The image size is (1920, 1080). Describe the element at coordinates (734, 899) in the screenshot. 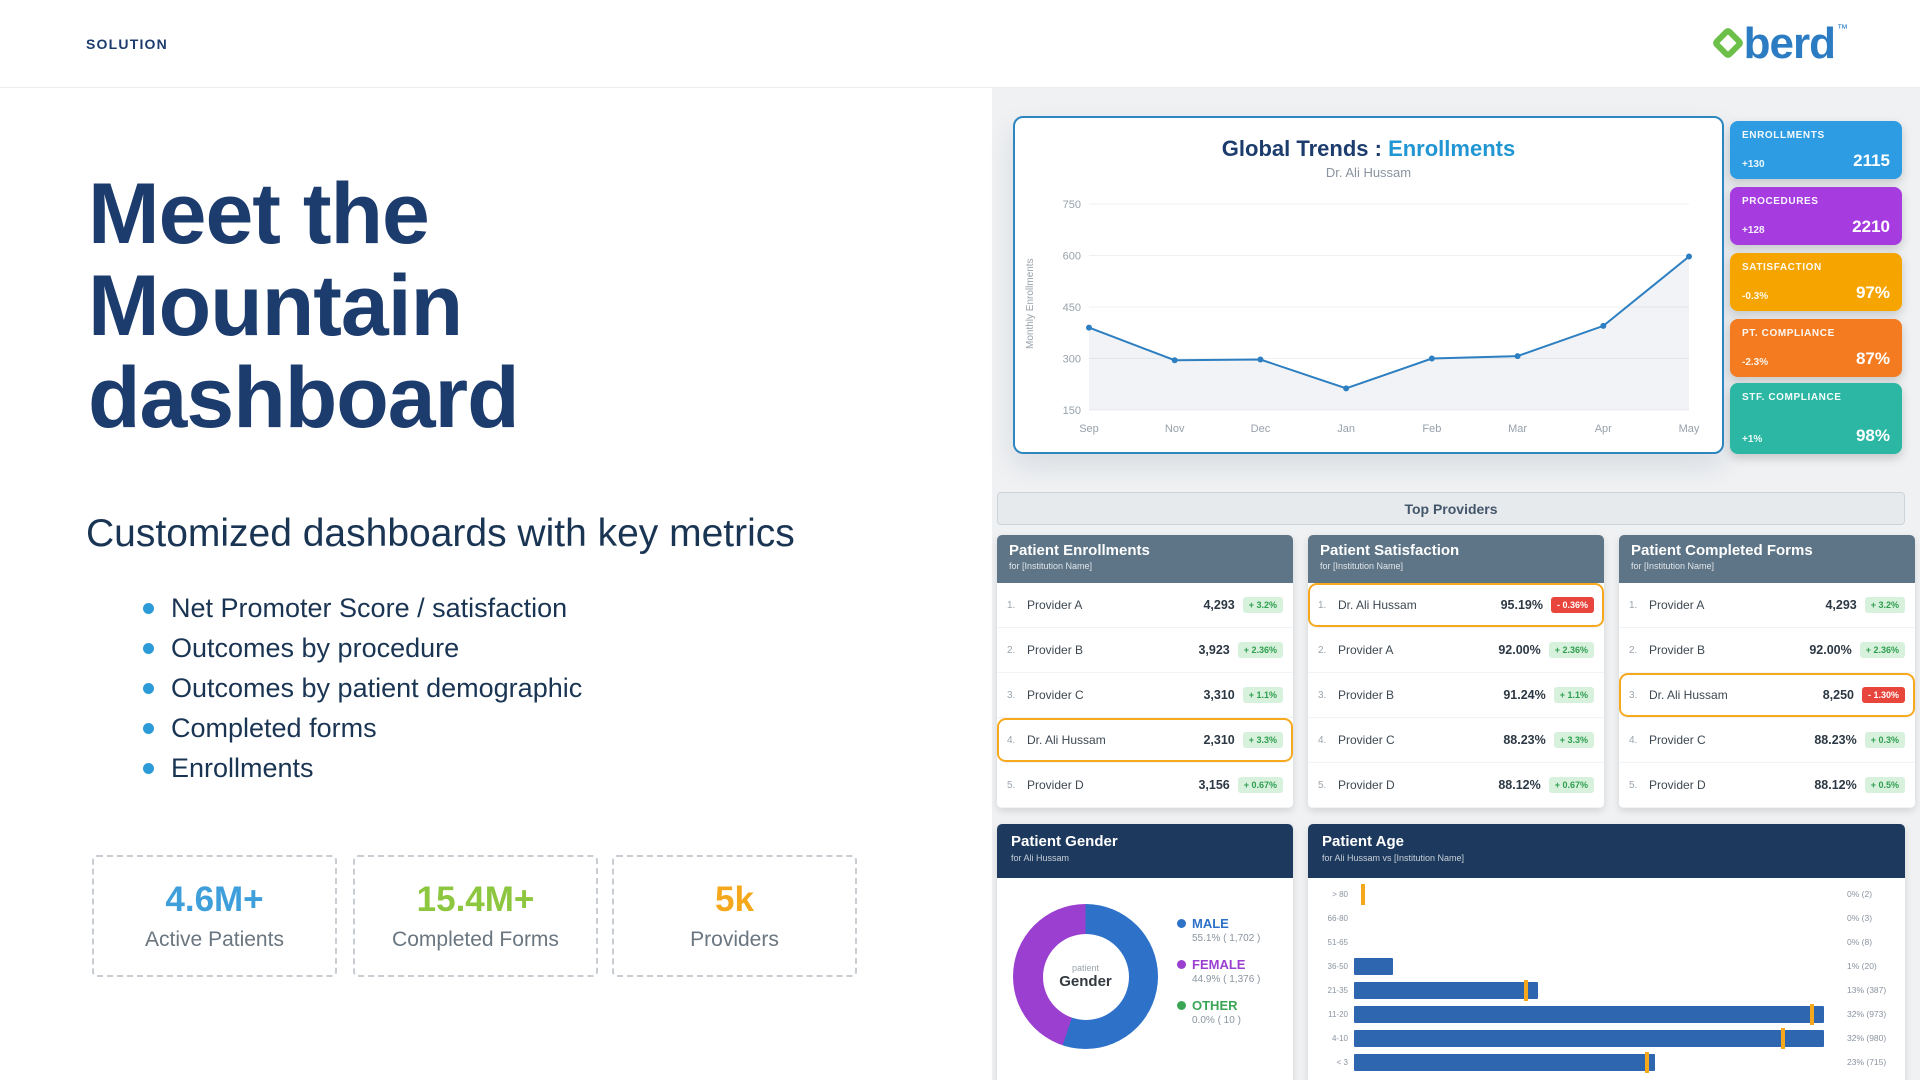

I see `stat-value: 5k` at that location.